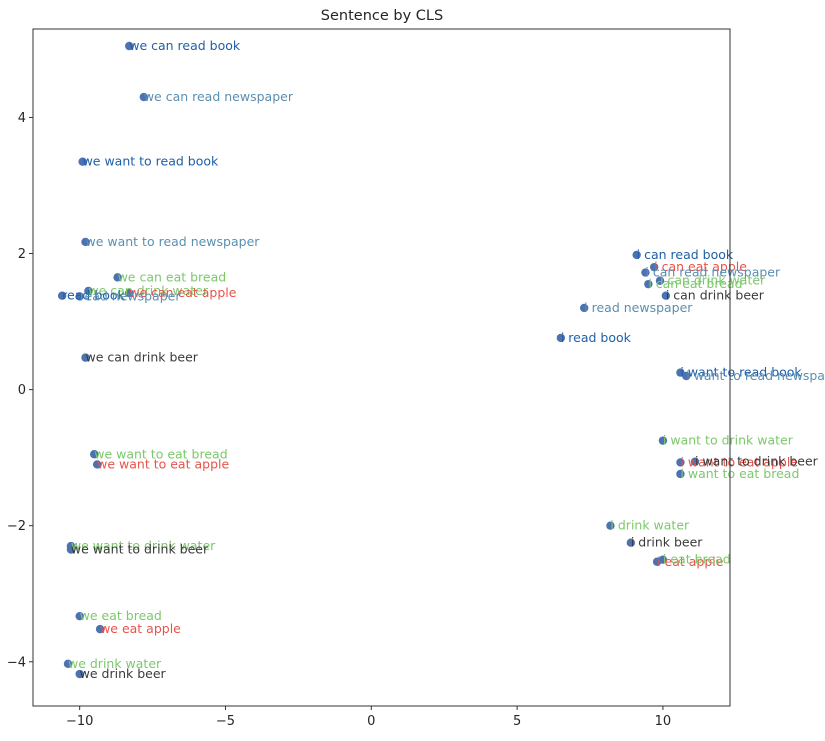  Describe the element at coordinates (185, 45) in the screenshot. I see `point-label: we can read book` at that location.